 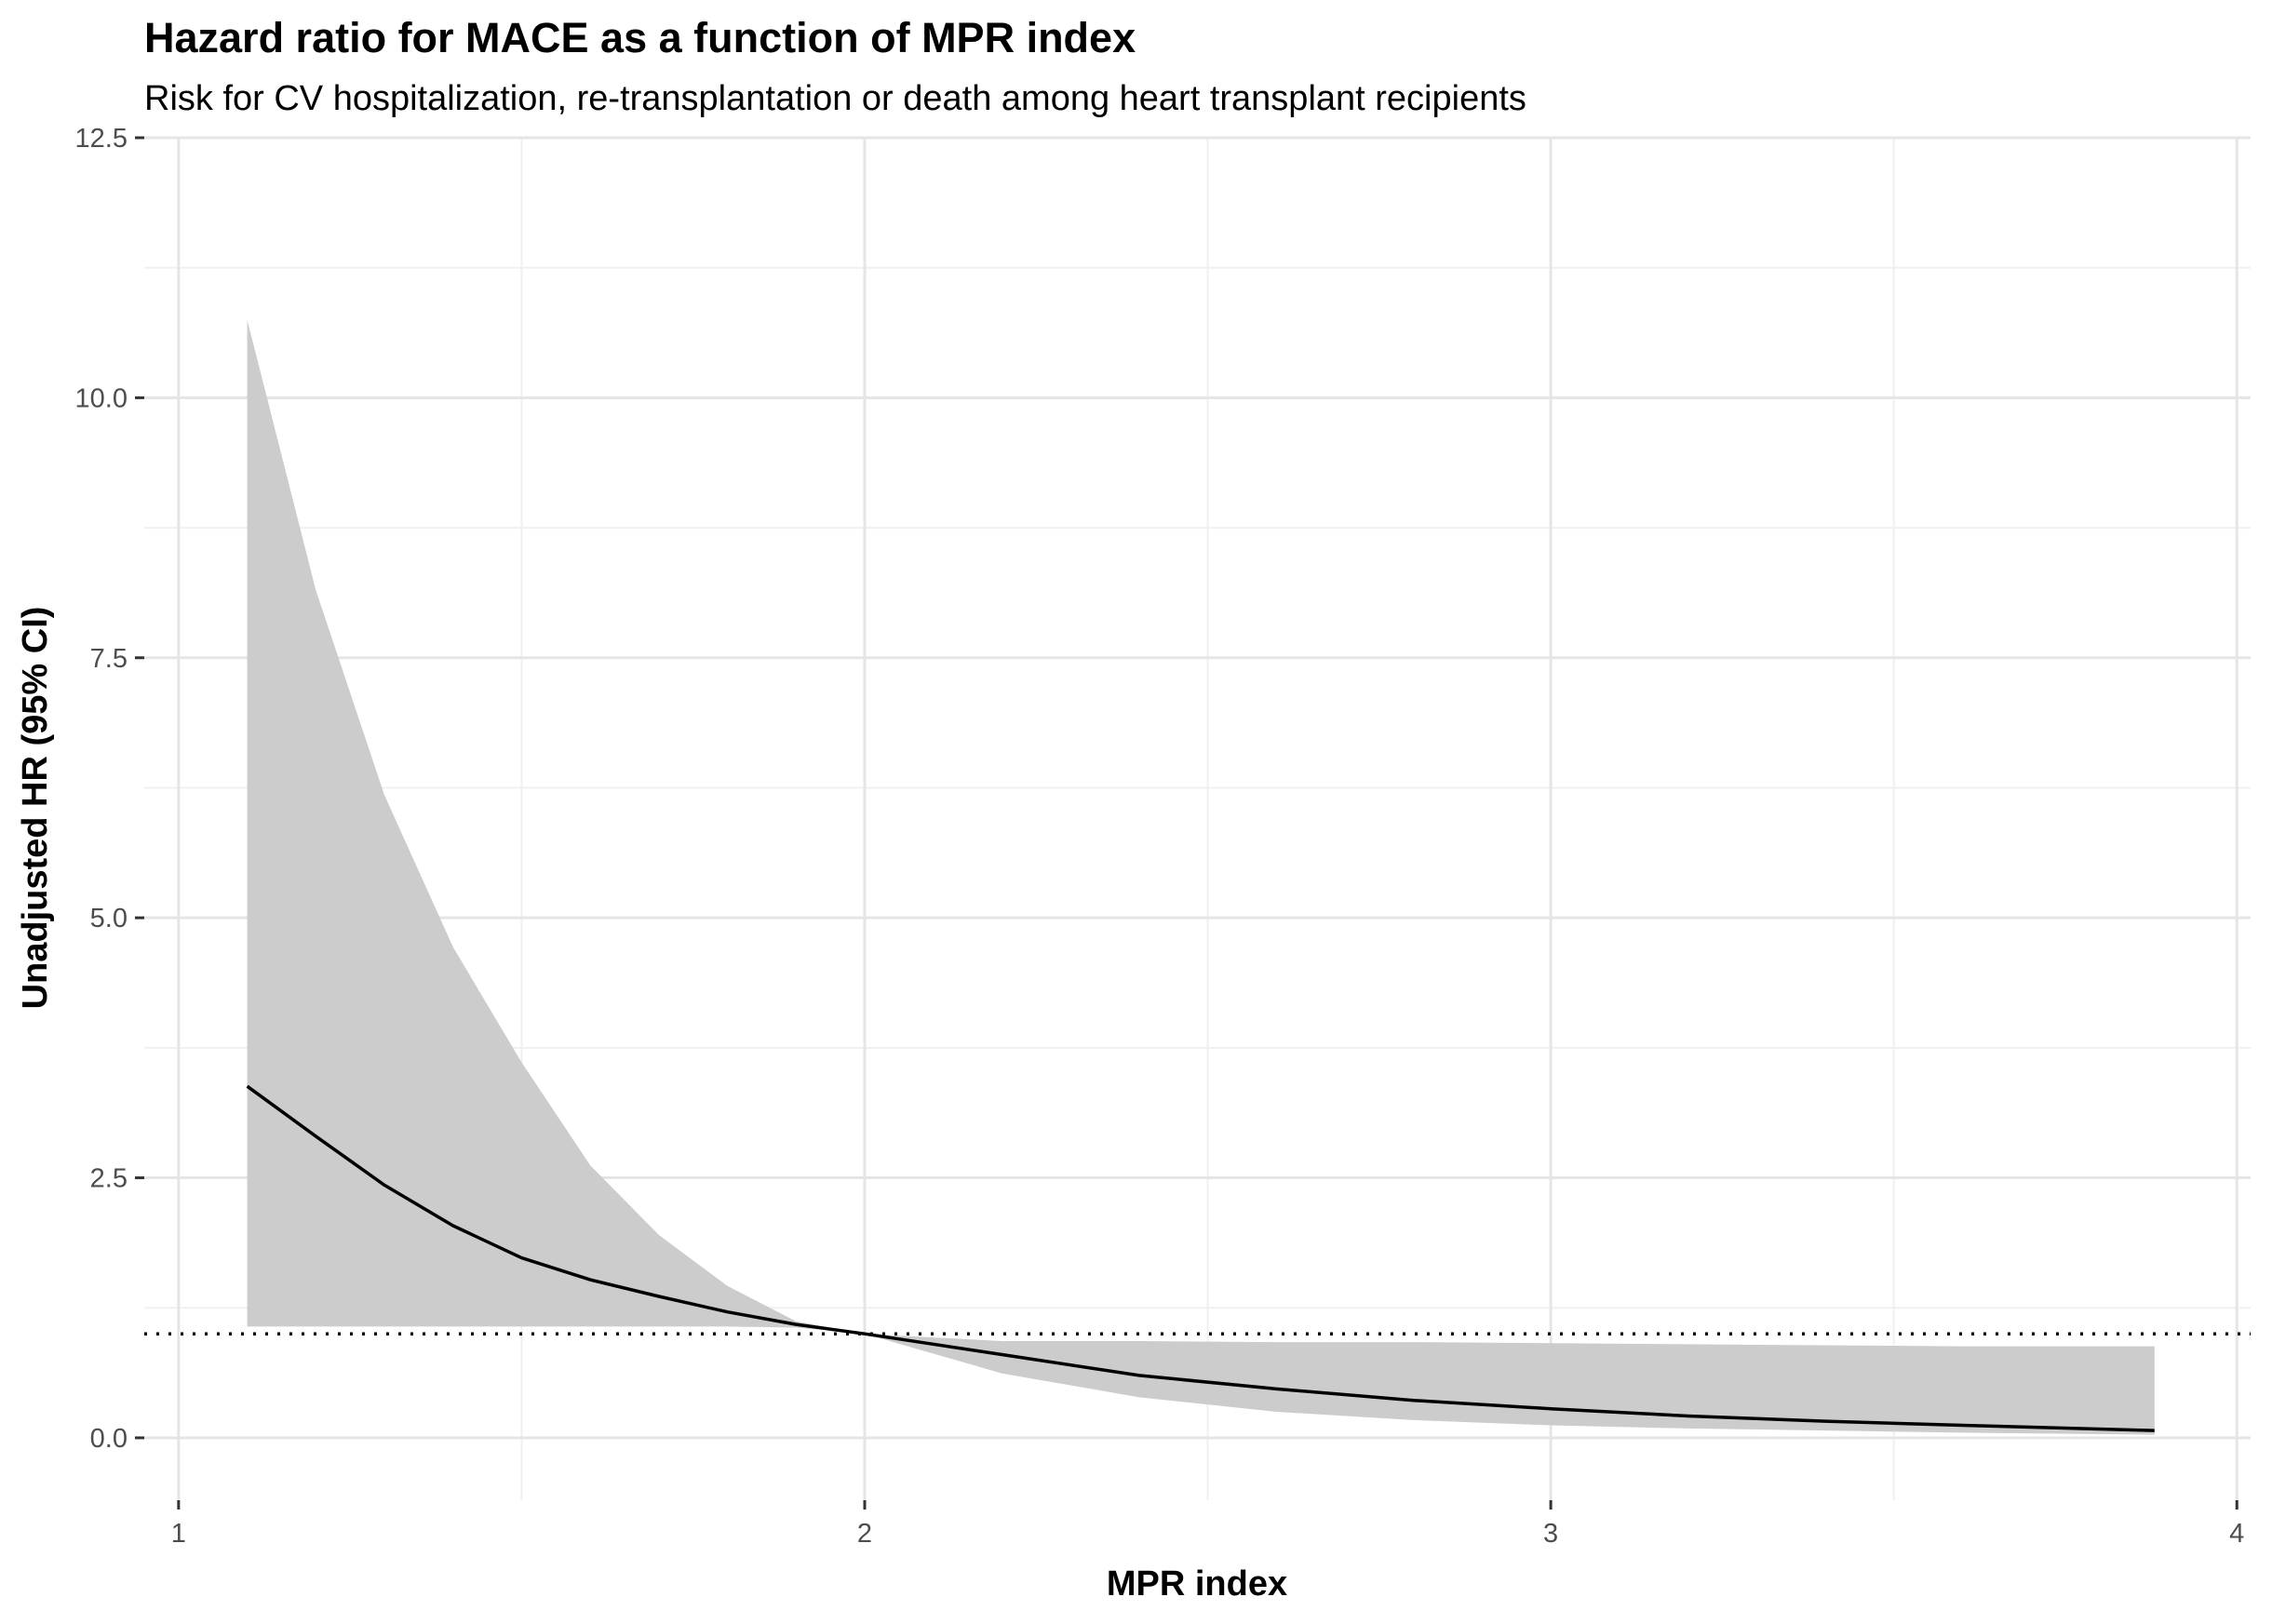 What do you see at coordinates (35, 808) in the screenshot?
I see `y-axis-title: Unadjusted HR (95% CI)` at bounding box center [35, 808].